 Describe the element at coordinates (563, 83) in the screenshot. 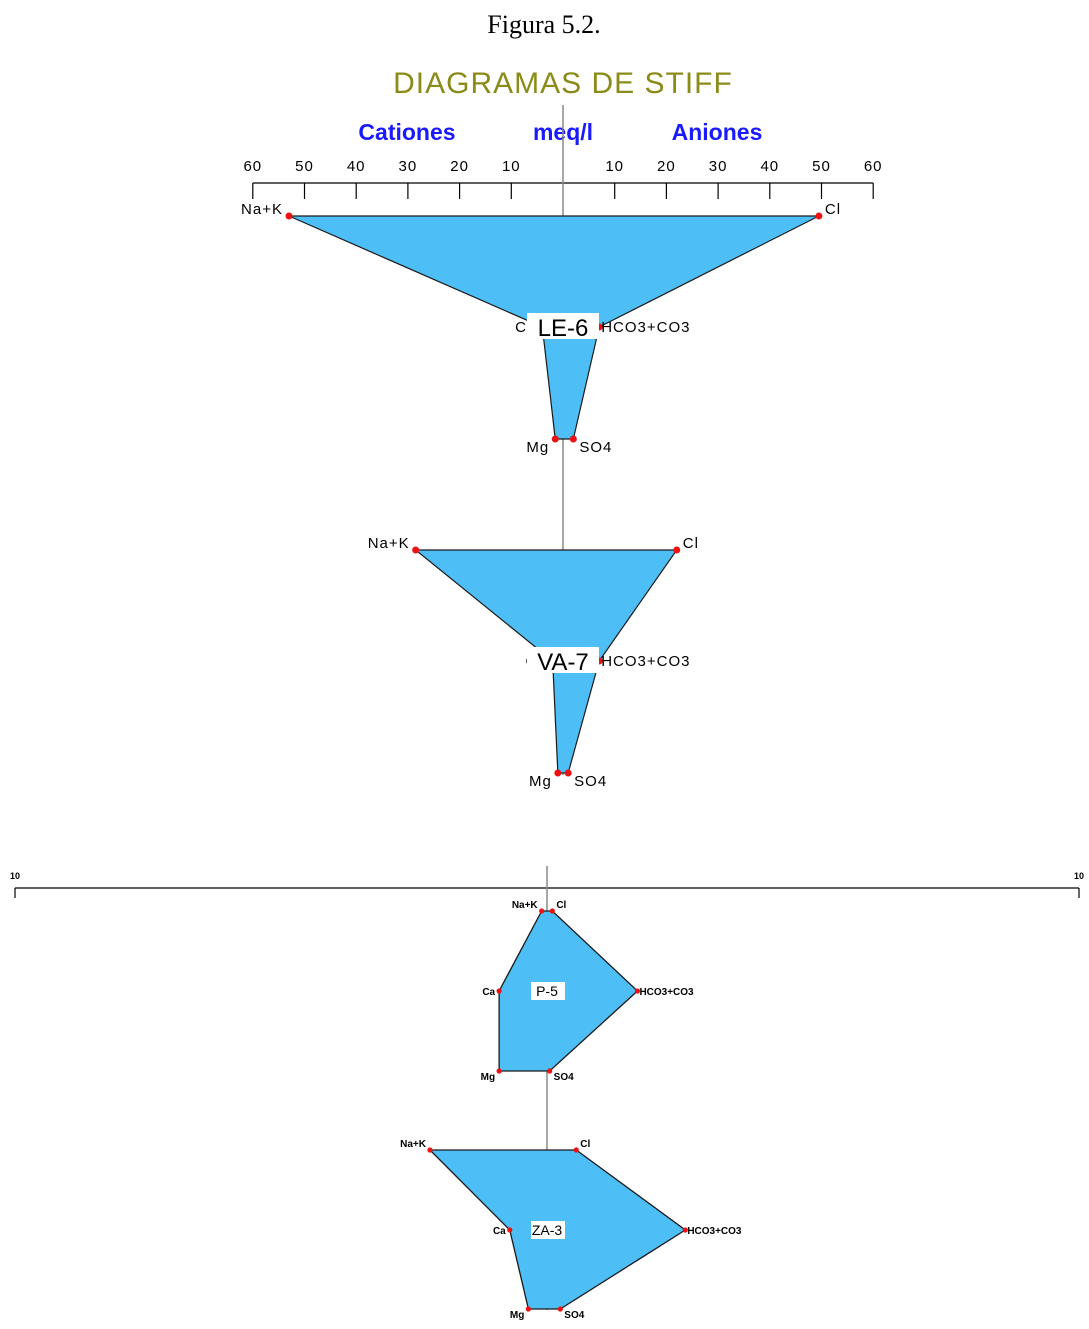

I see `chart-title: DIAGRAMAS DE STIFF` at that location.